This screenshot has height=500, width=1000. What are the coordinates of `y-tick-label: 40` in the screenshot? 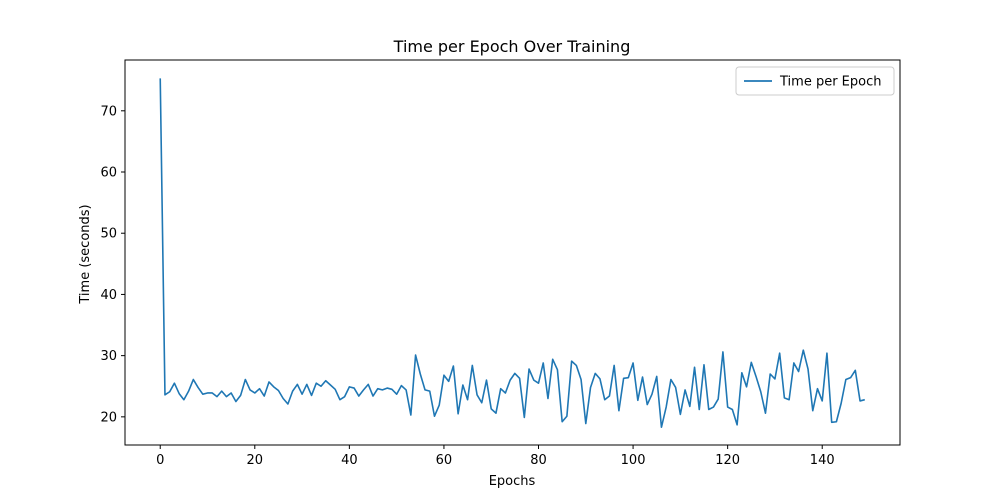 It's located at (108, 295).